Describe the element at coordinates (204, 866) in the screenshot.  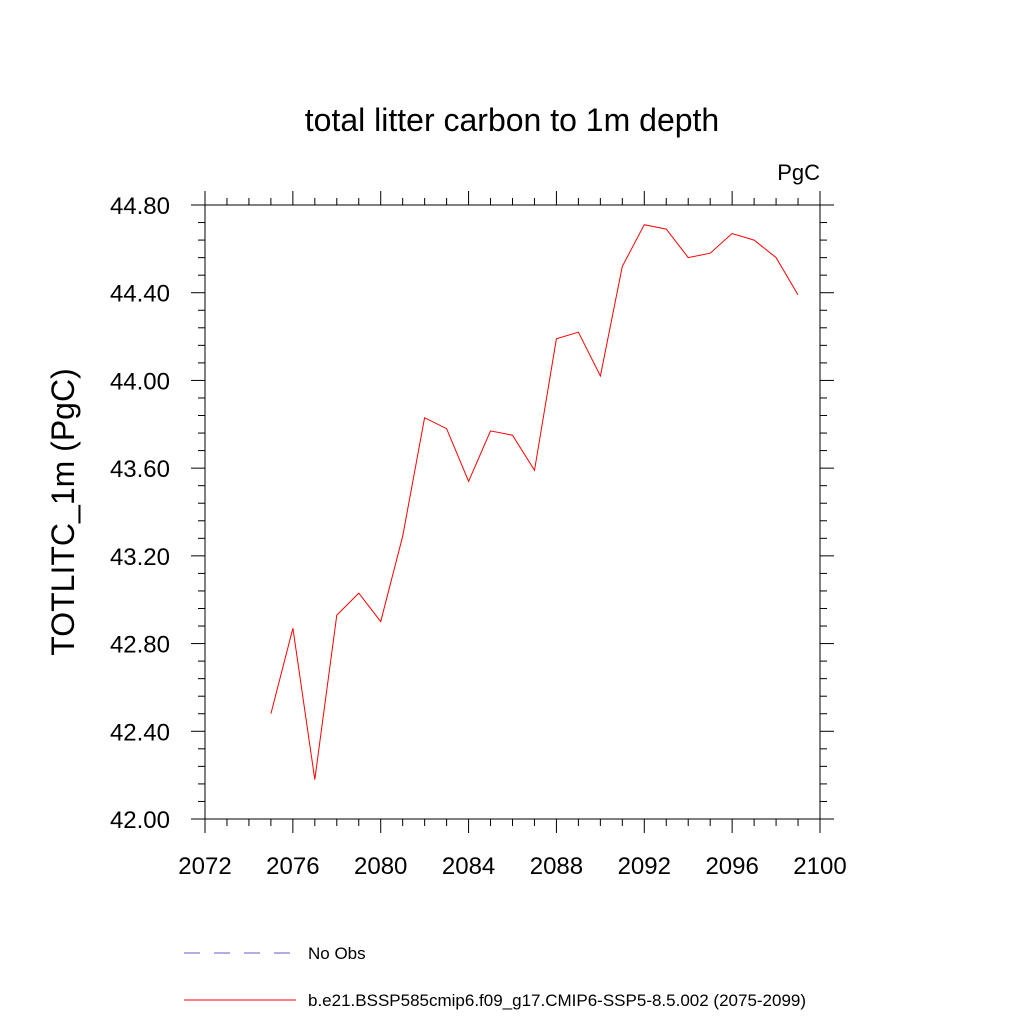
I see `x-tick-label: 2072` at that location.